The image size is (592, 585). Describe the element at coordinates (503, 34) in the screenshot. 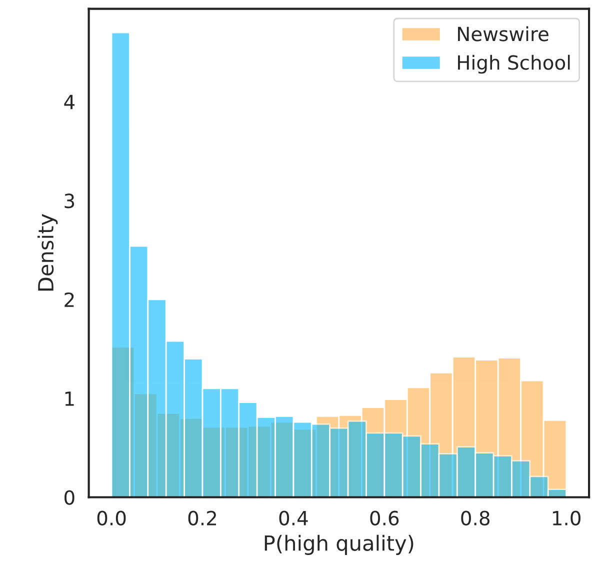

I see `legend-label: Newswire` at that location.